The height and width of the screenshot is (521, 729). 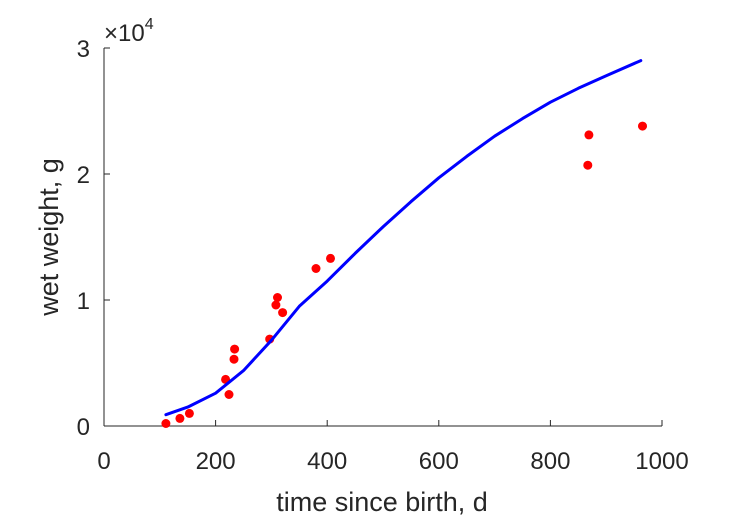 What do you see at coordinates (216, 461) in the screenshot?
I see `x-tick-label: 200` at bounding box center [216, 461].